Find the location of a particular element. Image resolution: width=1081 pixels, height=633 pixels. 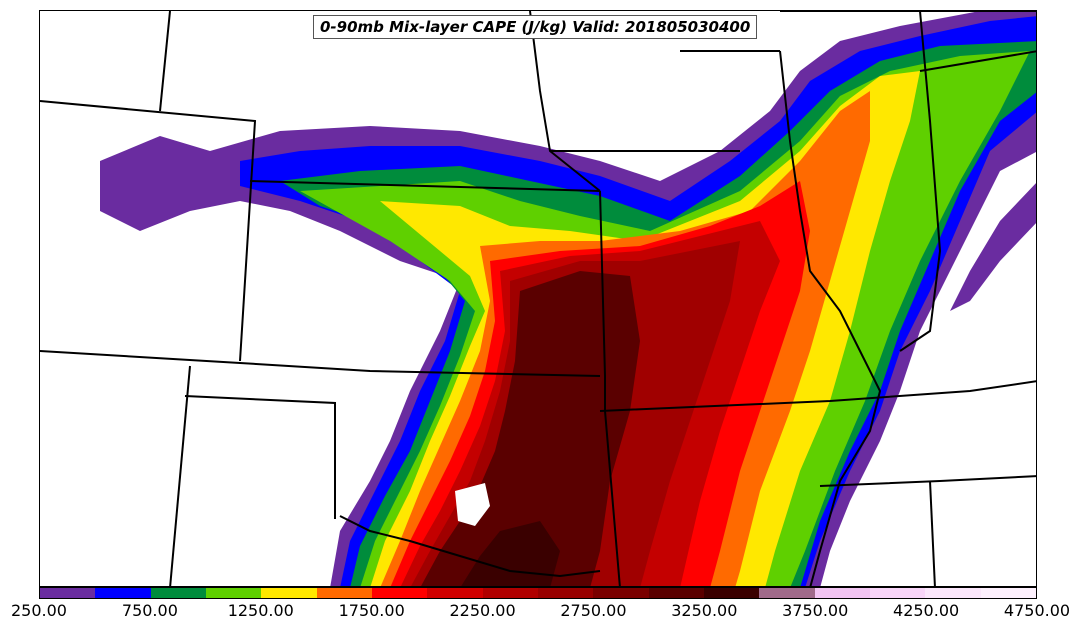

colorbar-tick-label: 250.00 is located at coordinates (39, 610).